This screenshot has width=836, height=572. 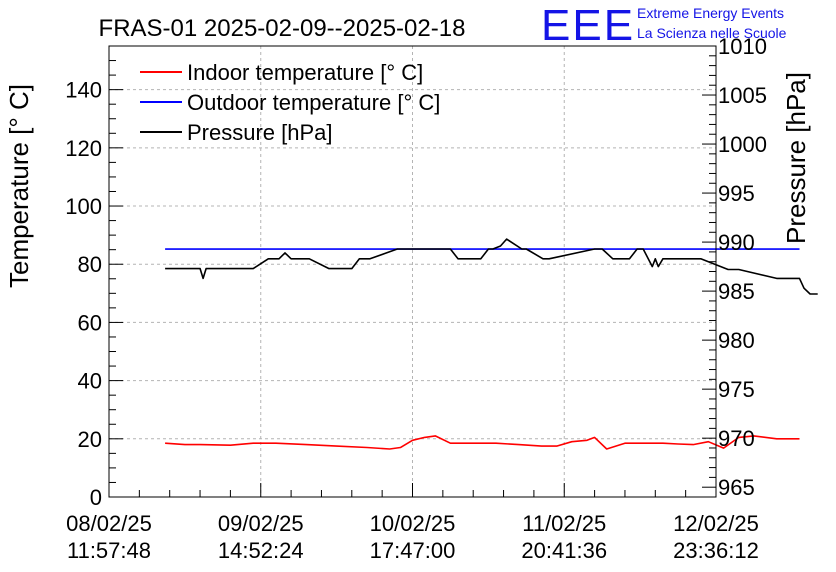 What do you see at coordinates (564, 523) in the screenshot?
I see `x-tick-label-date: 11/02/25` at bounding box center [564, 523].